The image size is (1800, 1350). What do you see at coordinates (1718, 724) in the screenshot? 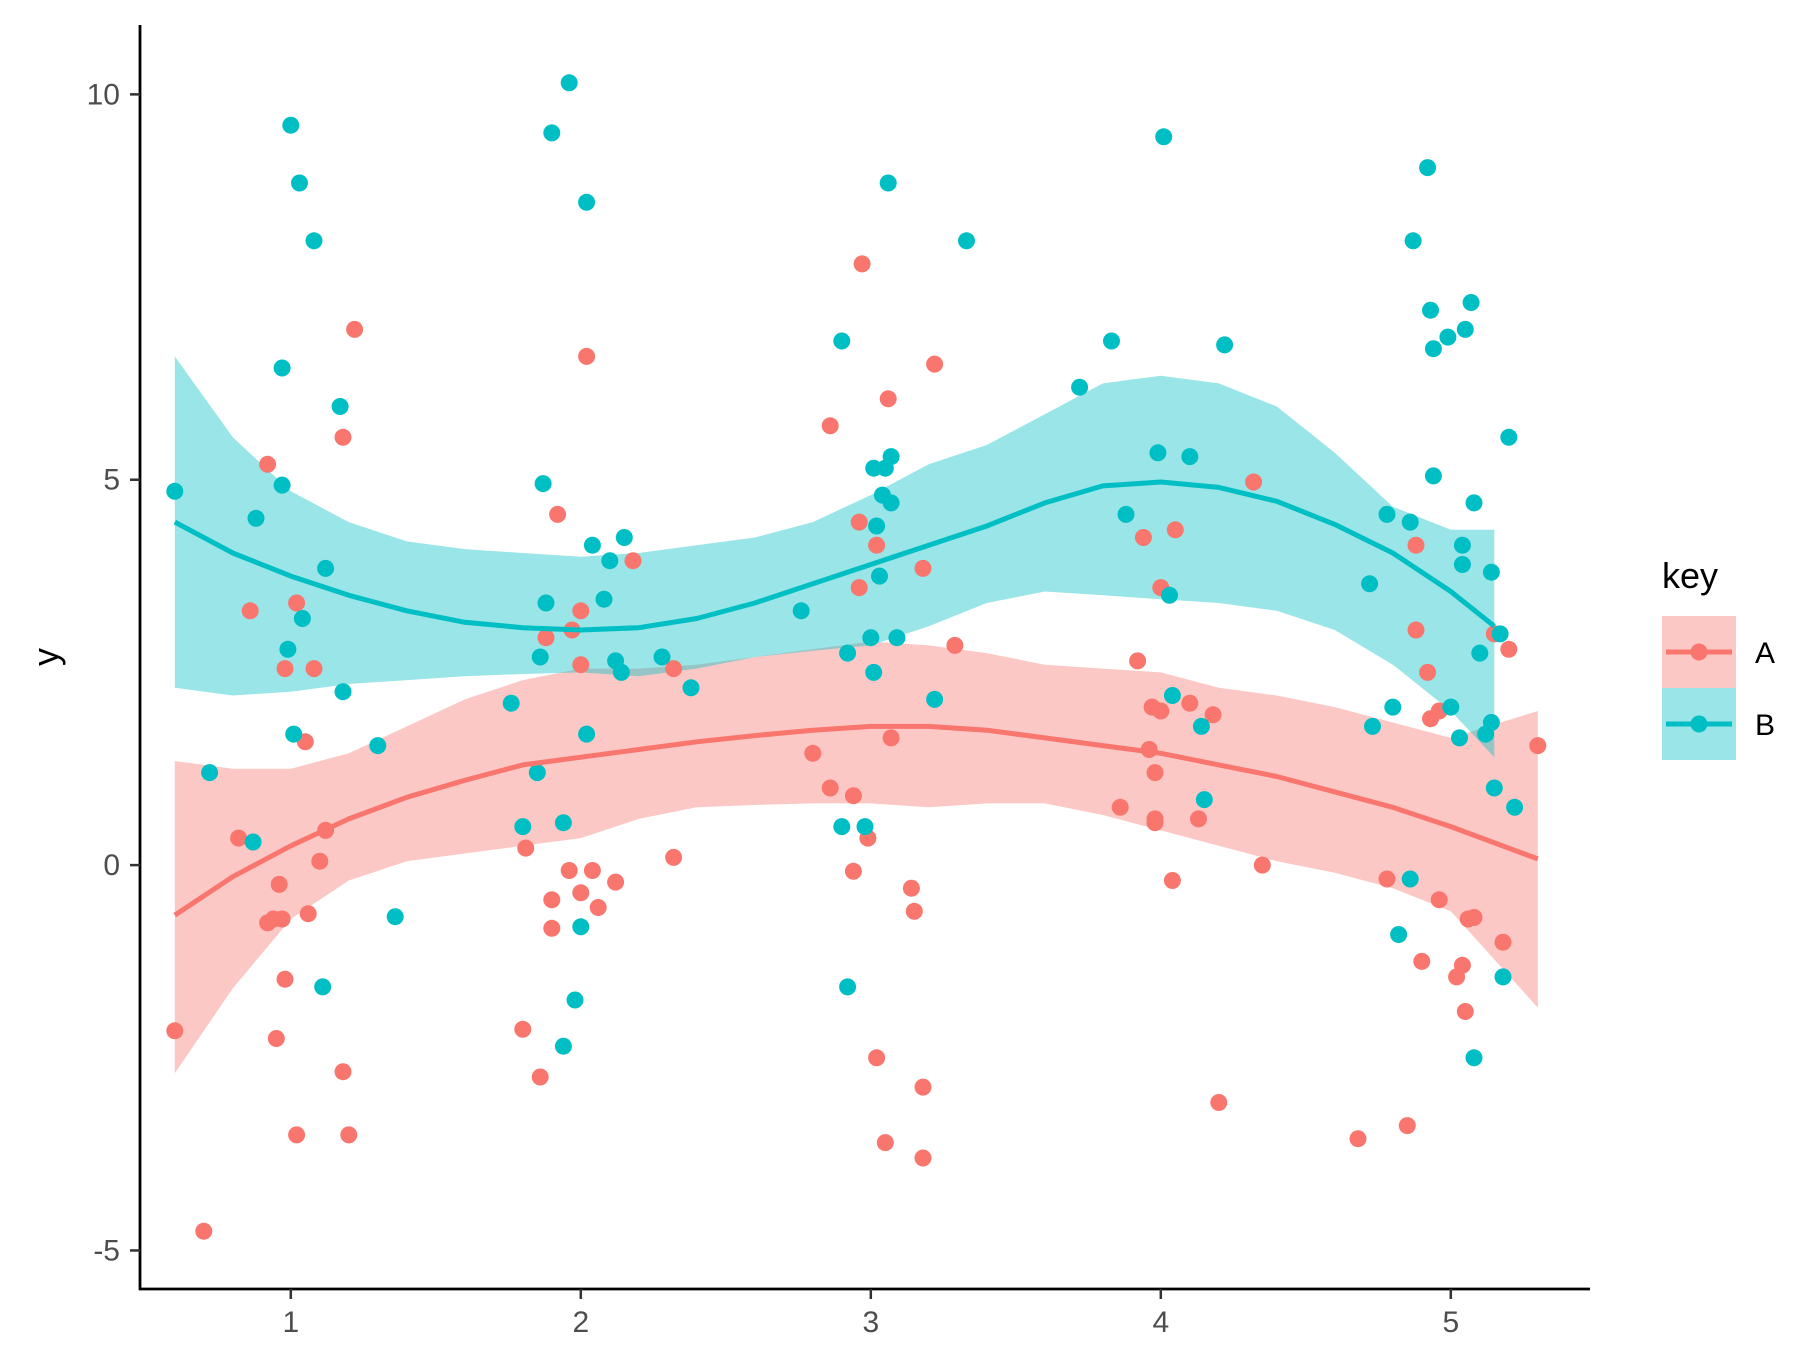
I see `legend-item-b: B` at bounding box center [1718, 724].